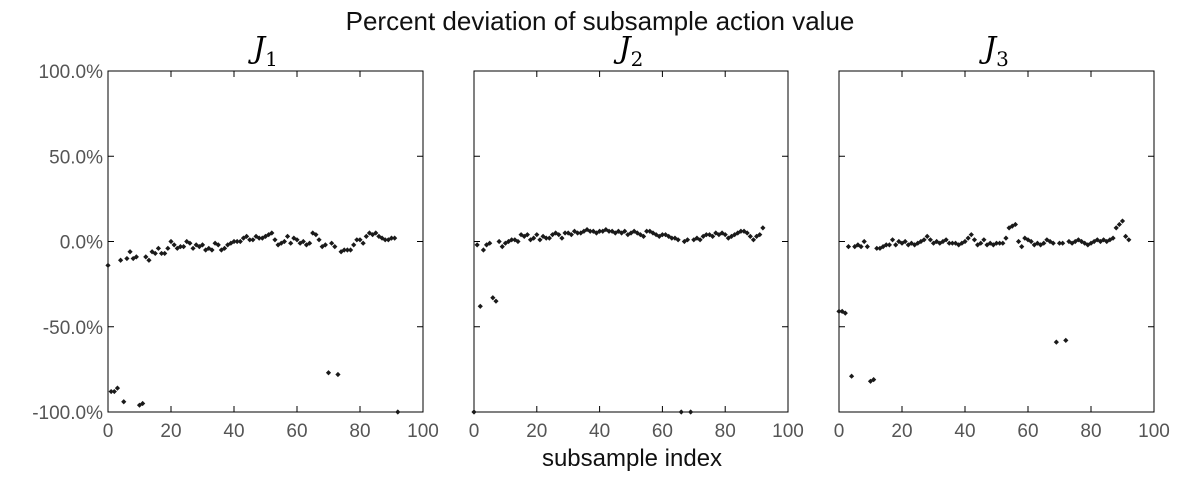 This screenshot has width=1200, height=500. I want to click on y-tick-label: -100.0%, so click(67, 413).